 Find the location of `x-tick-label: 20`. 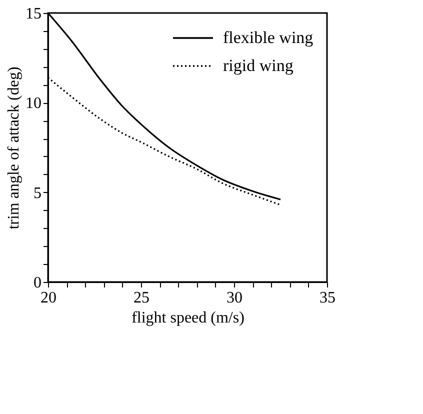

x-tick-label: 20 is located at coordinates (48, 298).